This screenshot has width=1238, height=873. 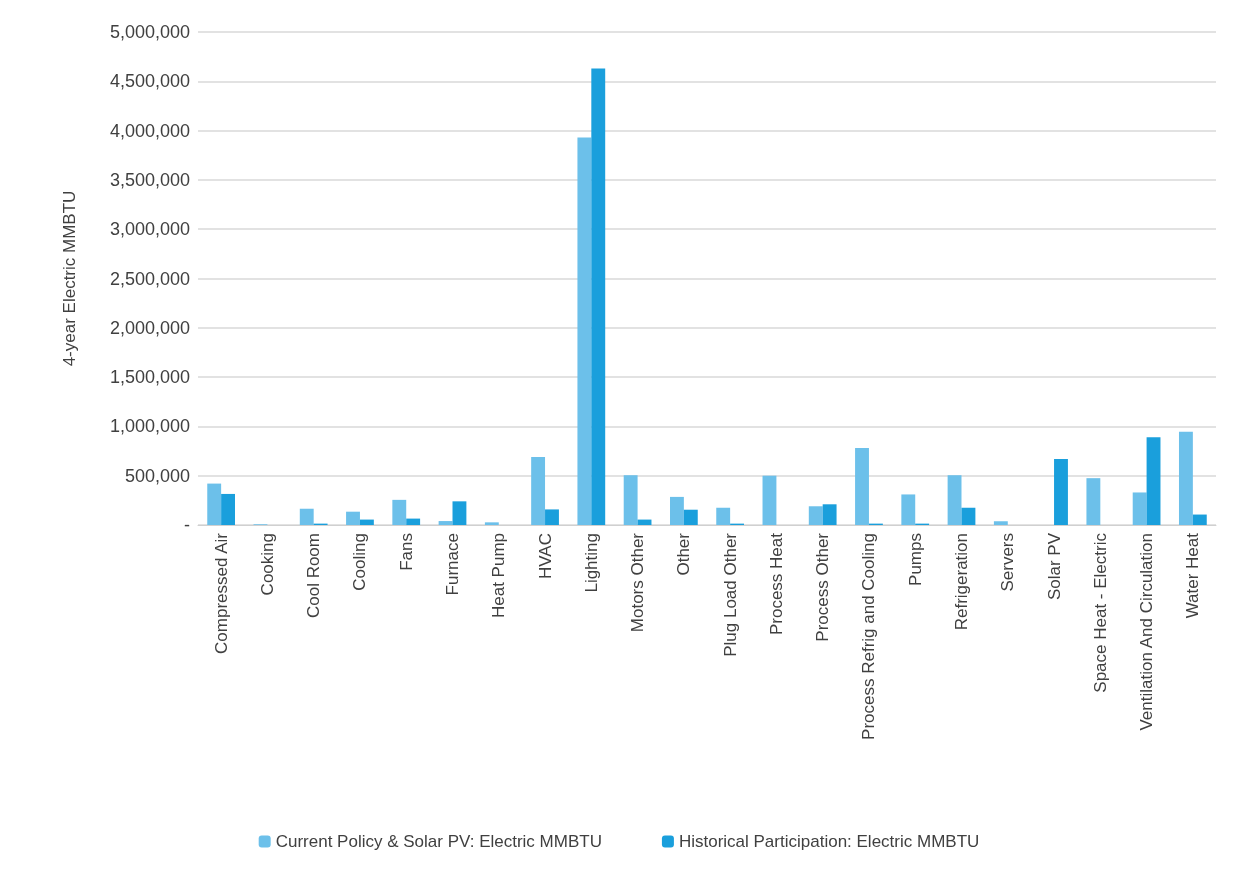 What do you see at coordinates (149, 327) in the screenshot?
I see `y-tick-label: 2,000,000` at bounding box center [149, 327].